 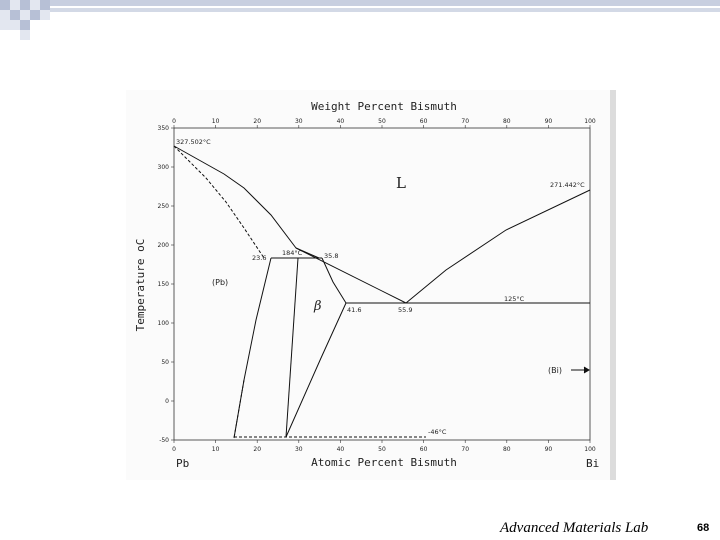 I want to click on bottom-tick: 40, so click(x=341, y=449).